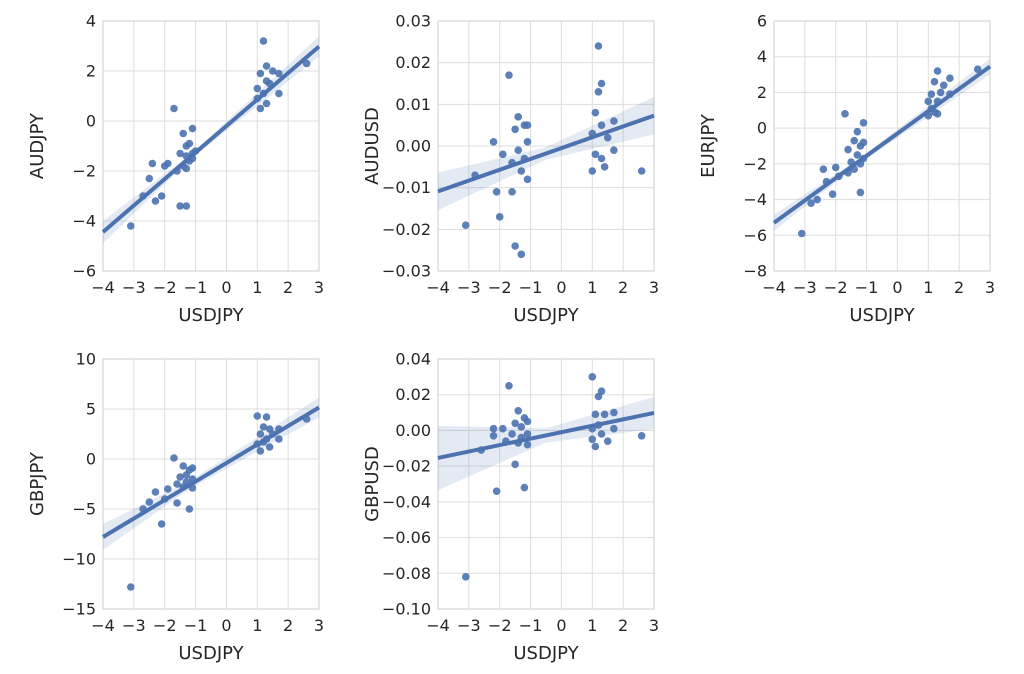 This screenshot has height=674, width=1024. Describe the element at coordinates (37, 483) in the screenshot. I see `y-axis-label: GBPJPY` at that location.